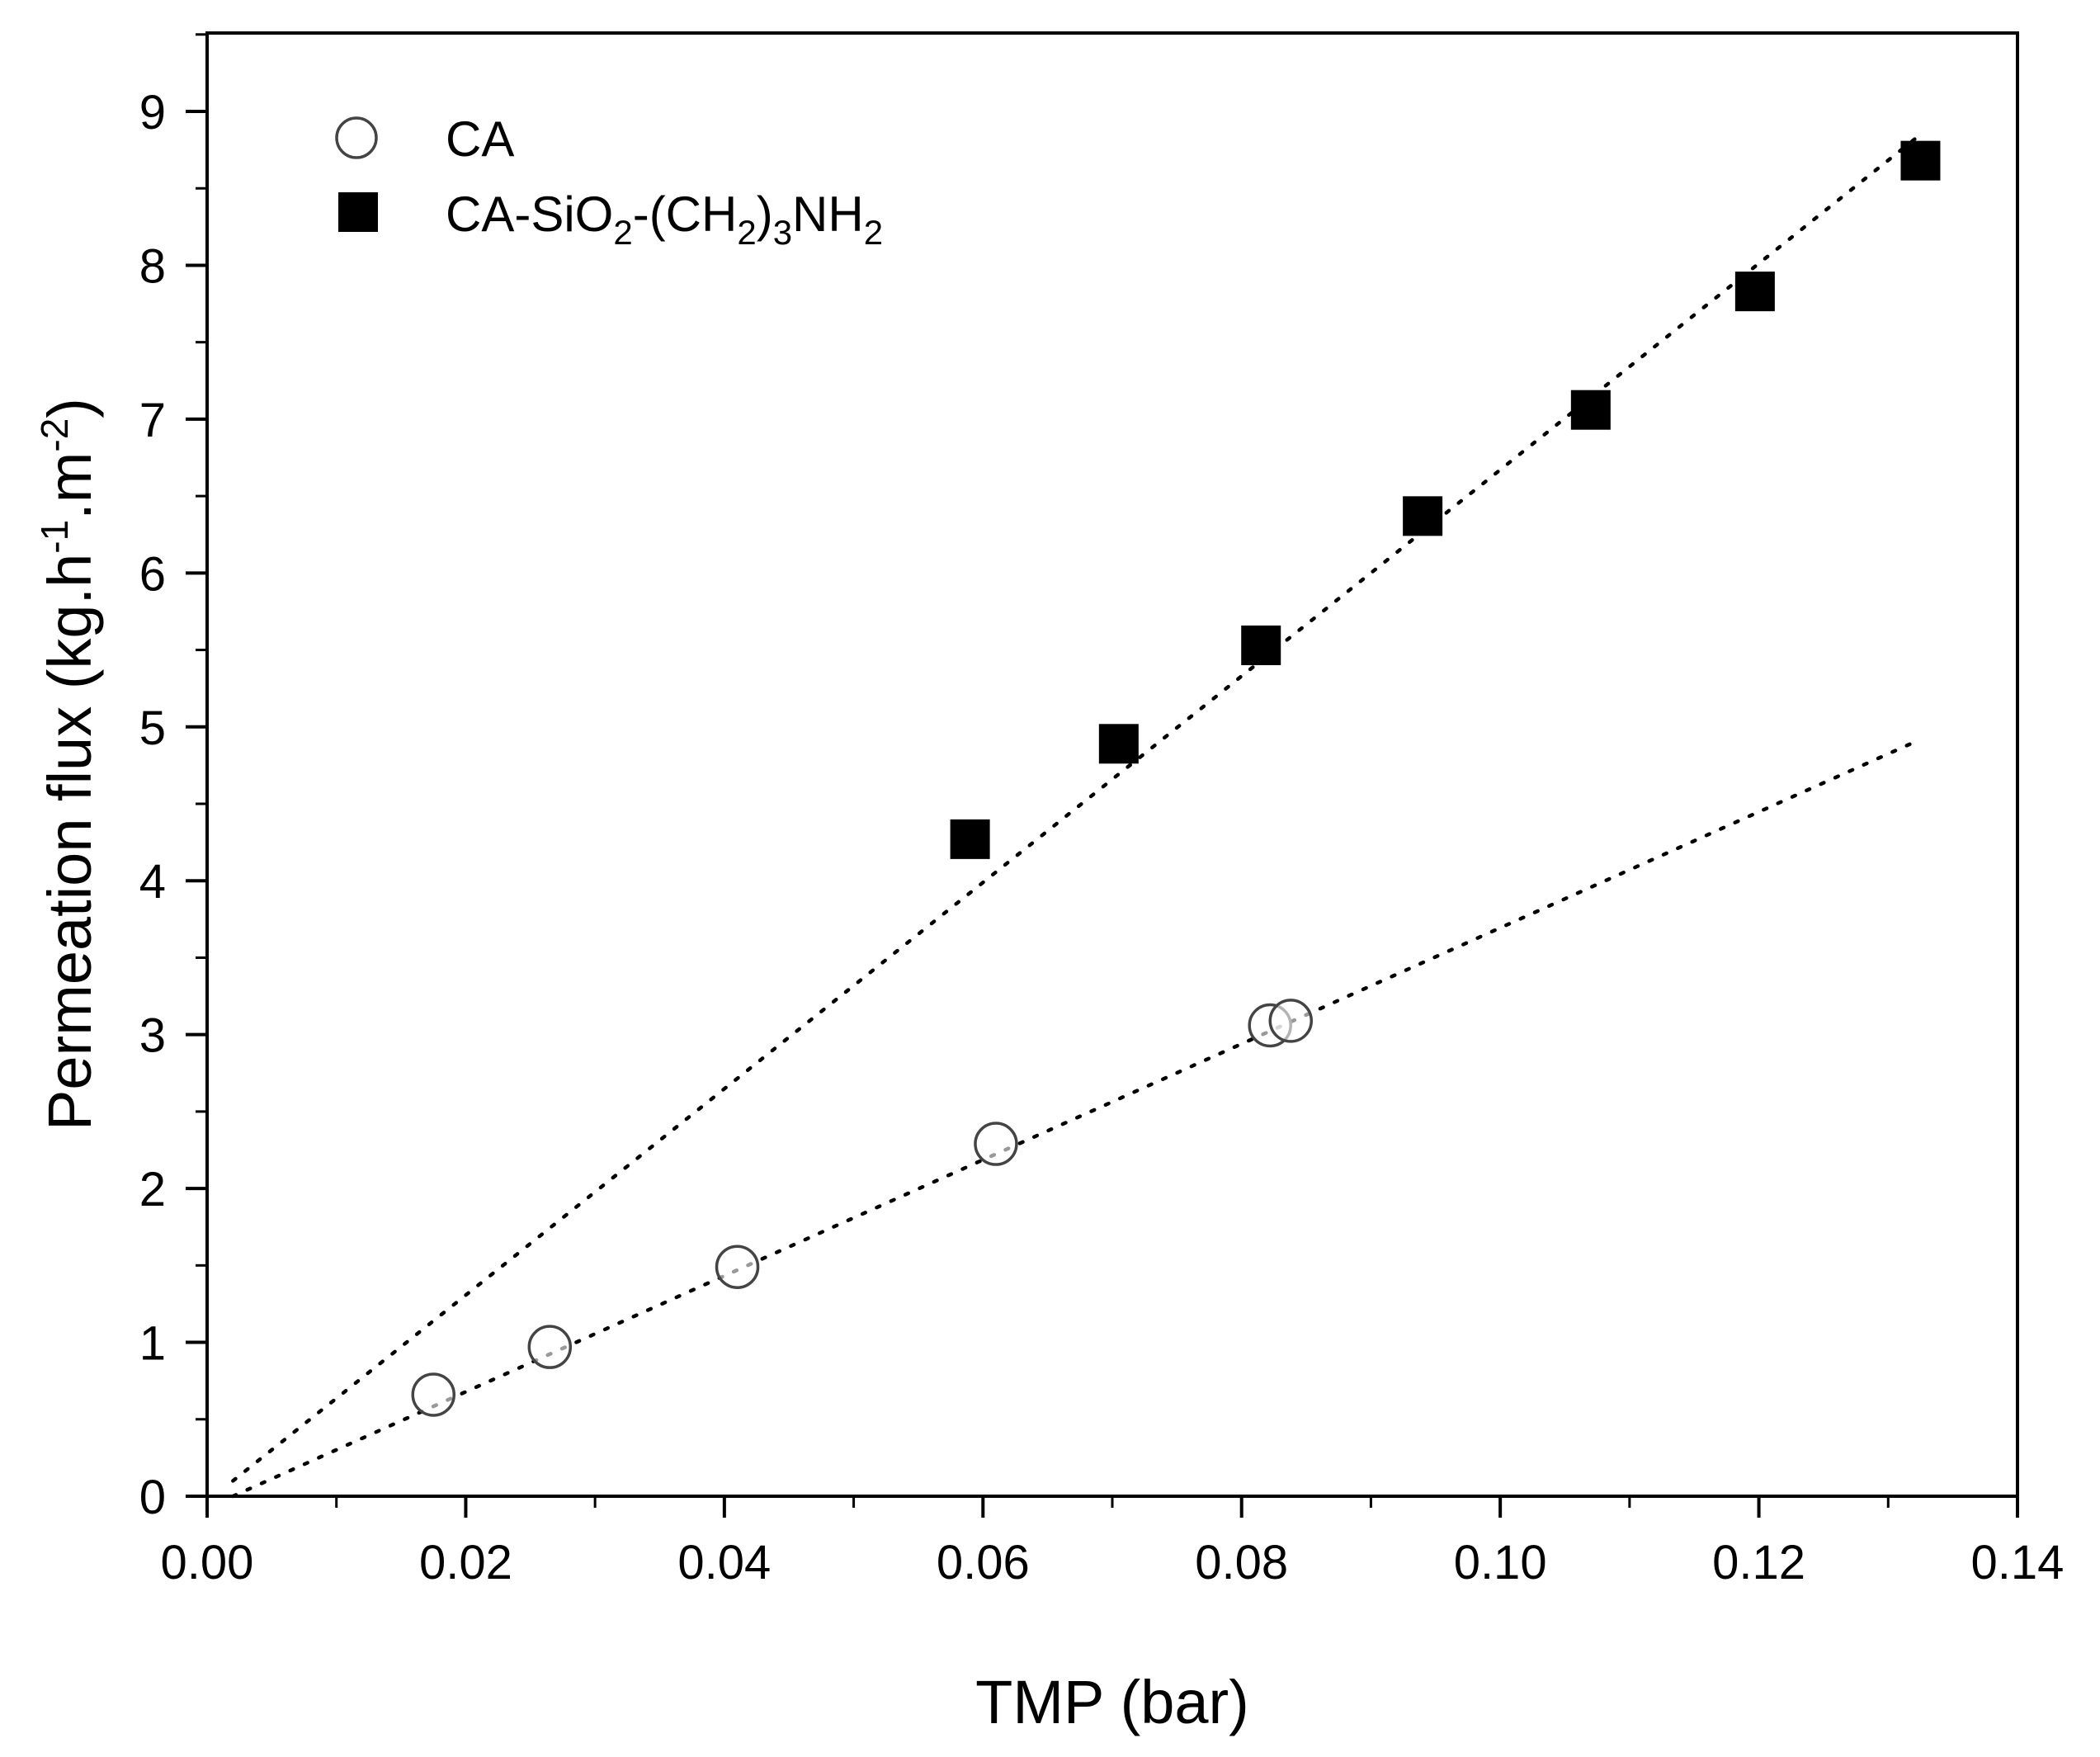 The height and width of the screenshot is (1757, 2100). Describe the element at coordinates (152, 112) in the screenshot. I see `y-tick-label: 9` at that location.